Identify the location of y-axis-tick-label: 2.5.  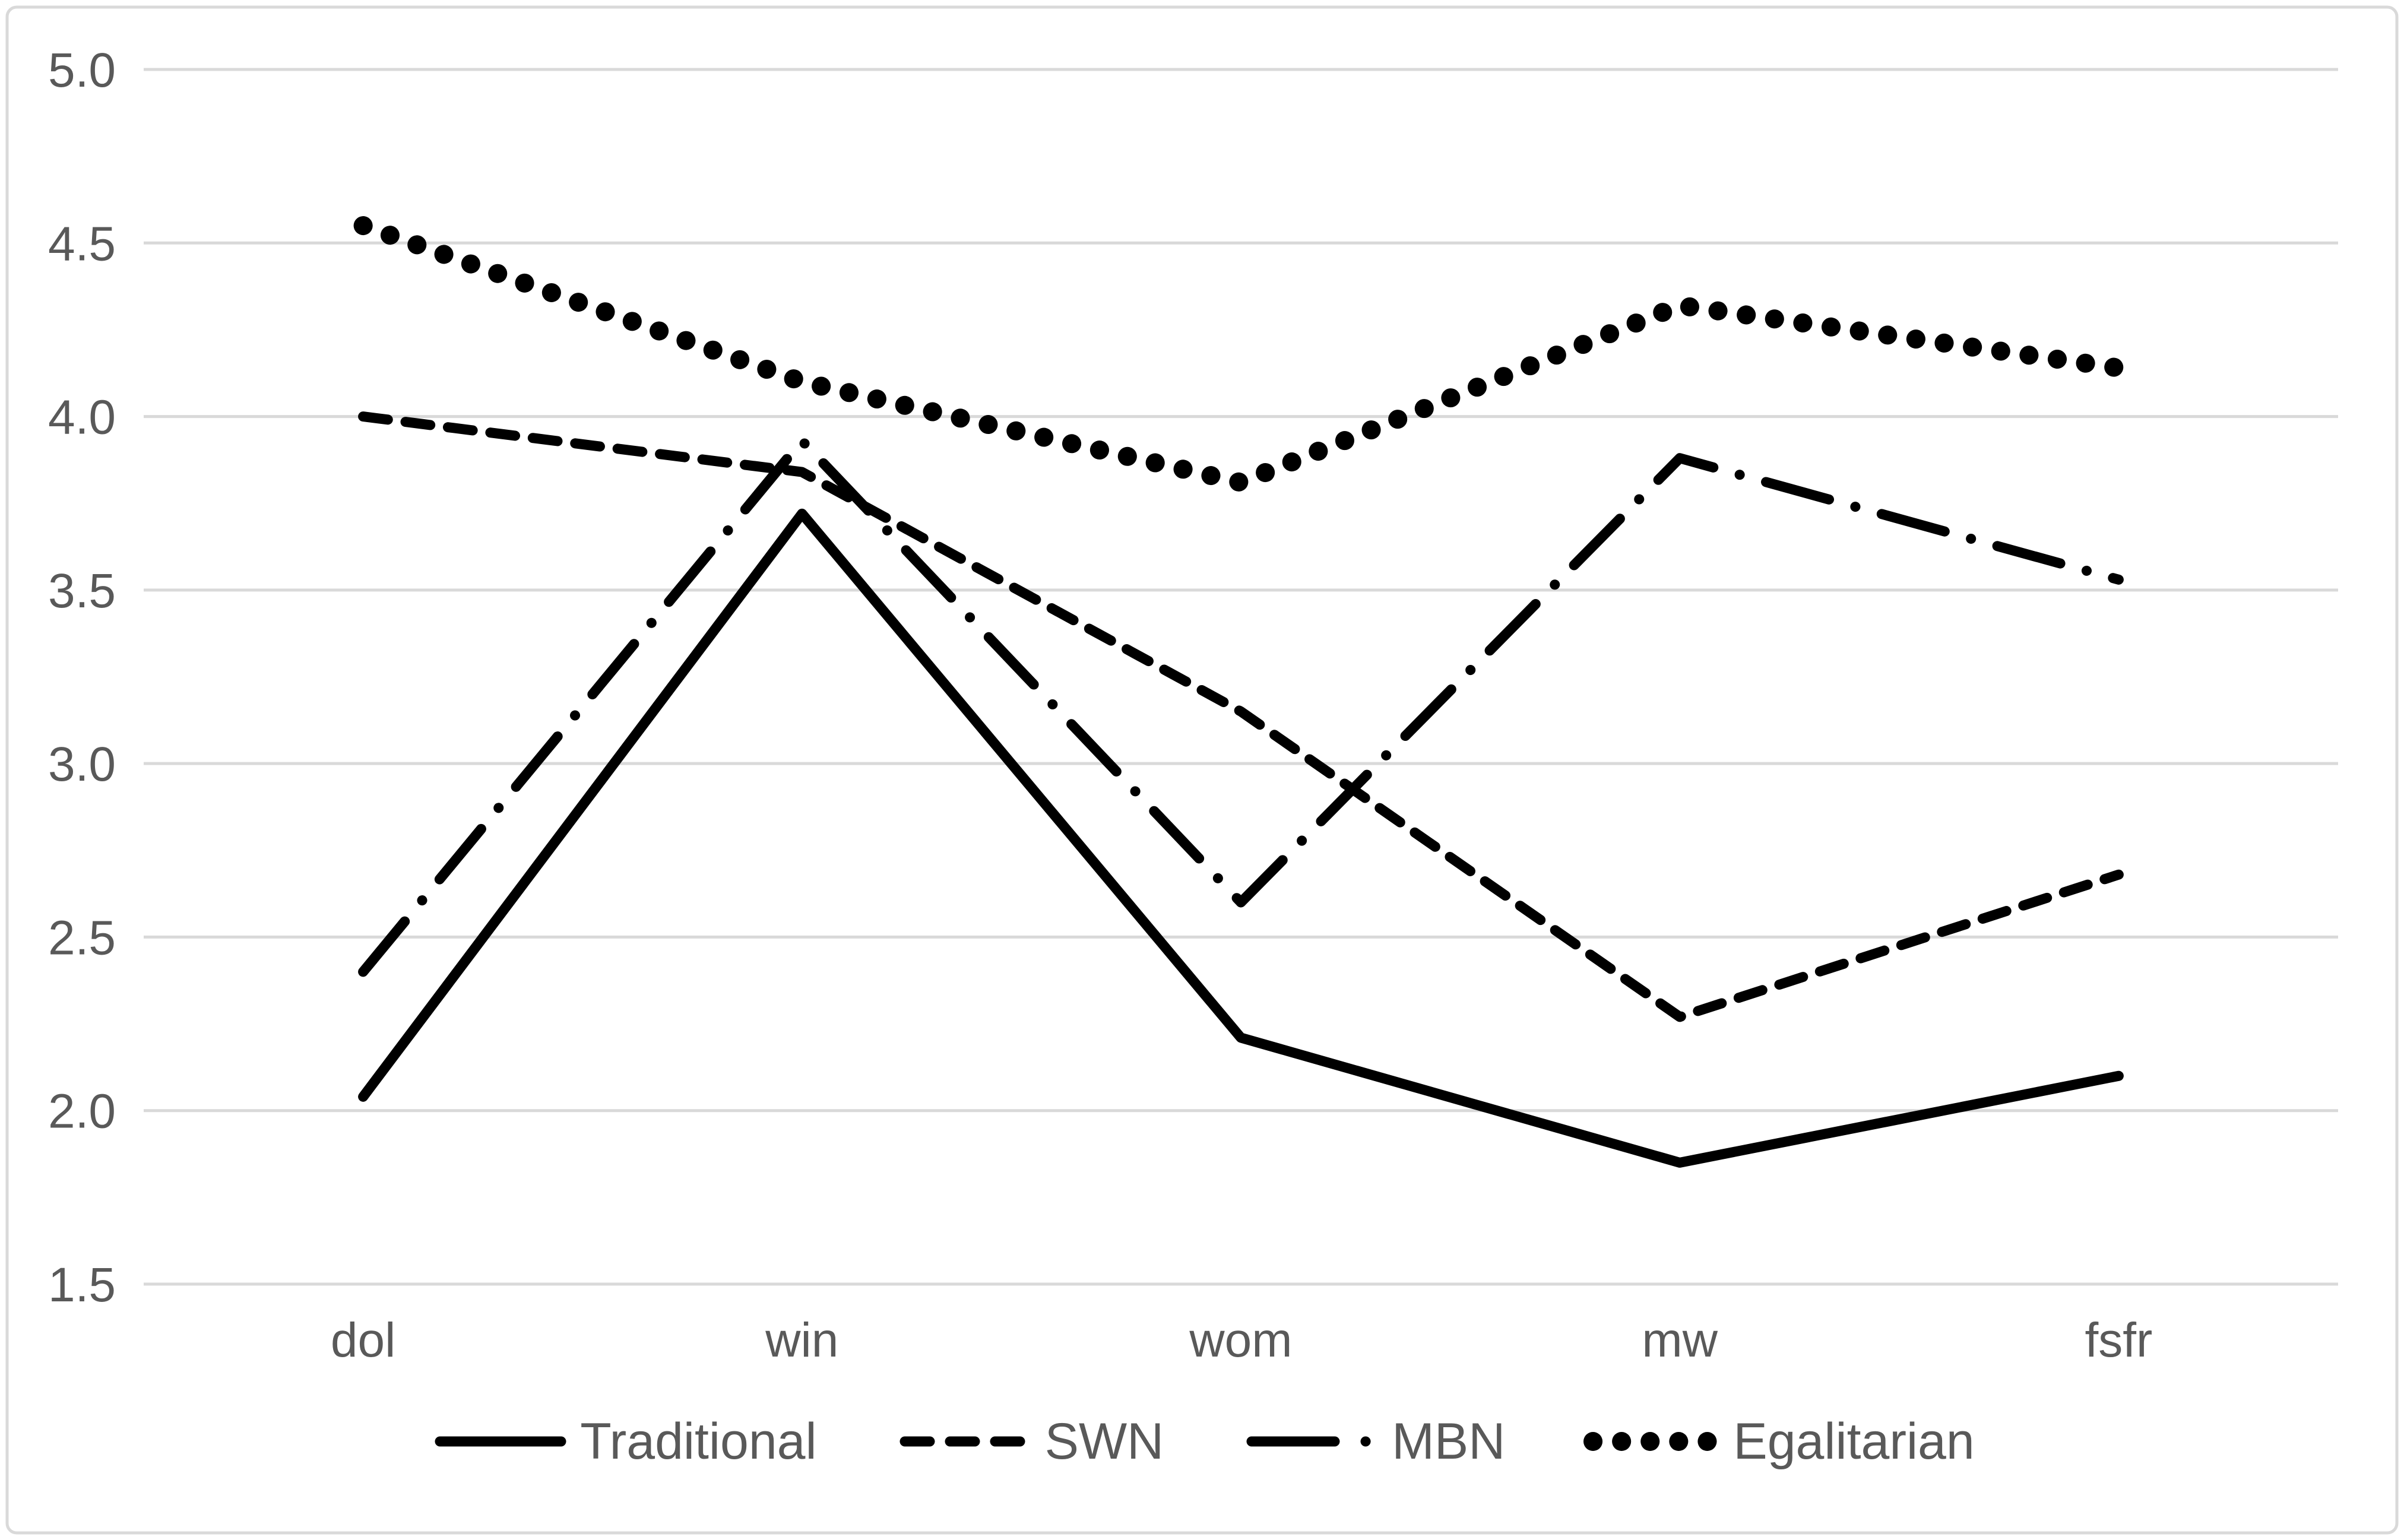
(82, 938).